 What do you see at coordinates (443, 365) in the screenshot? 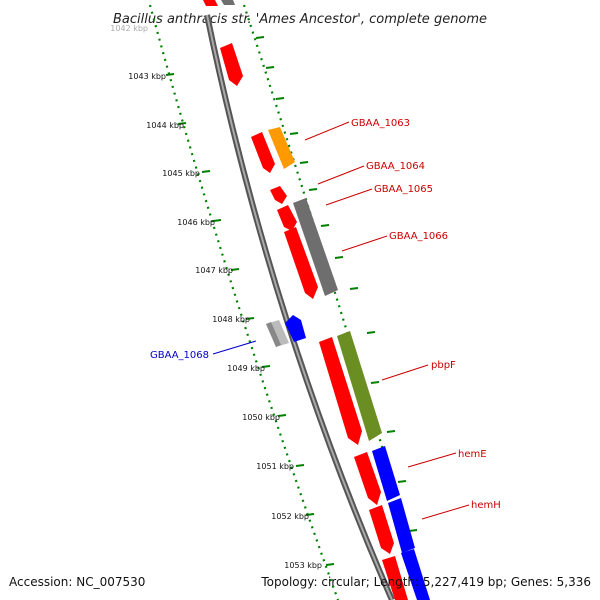
I see `gene-label-pbpf: pbpF` at bounding box center [443, 365].